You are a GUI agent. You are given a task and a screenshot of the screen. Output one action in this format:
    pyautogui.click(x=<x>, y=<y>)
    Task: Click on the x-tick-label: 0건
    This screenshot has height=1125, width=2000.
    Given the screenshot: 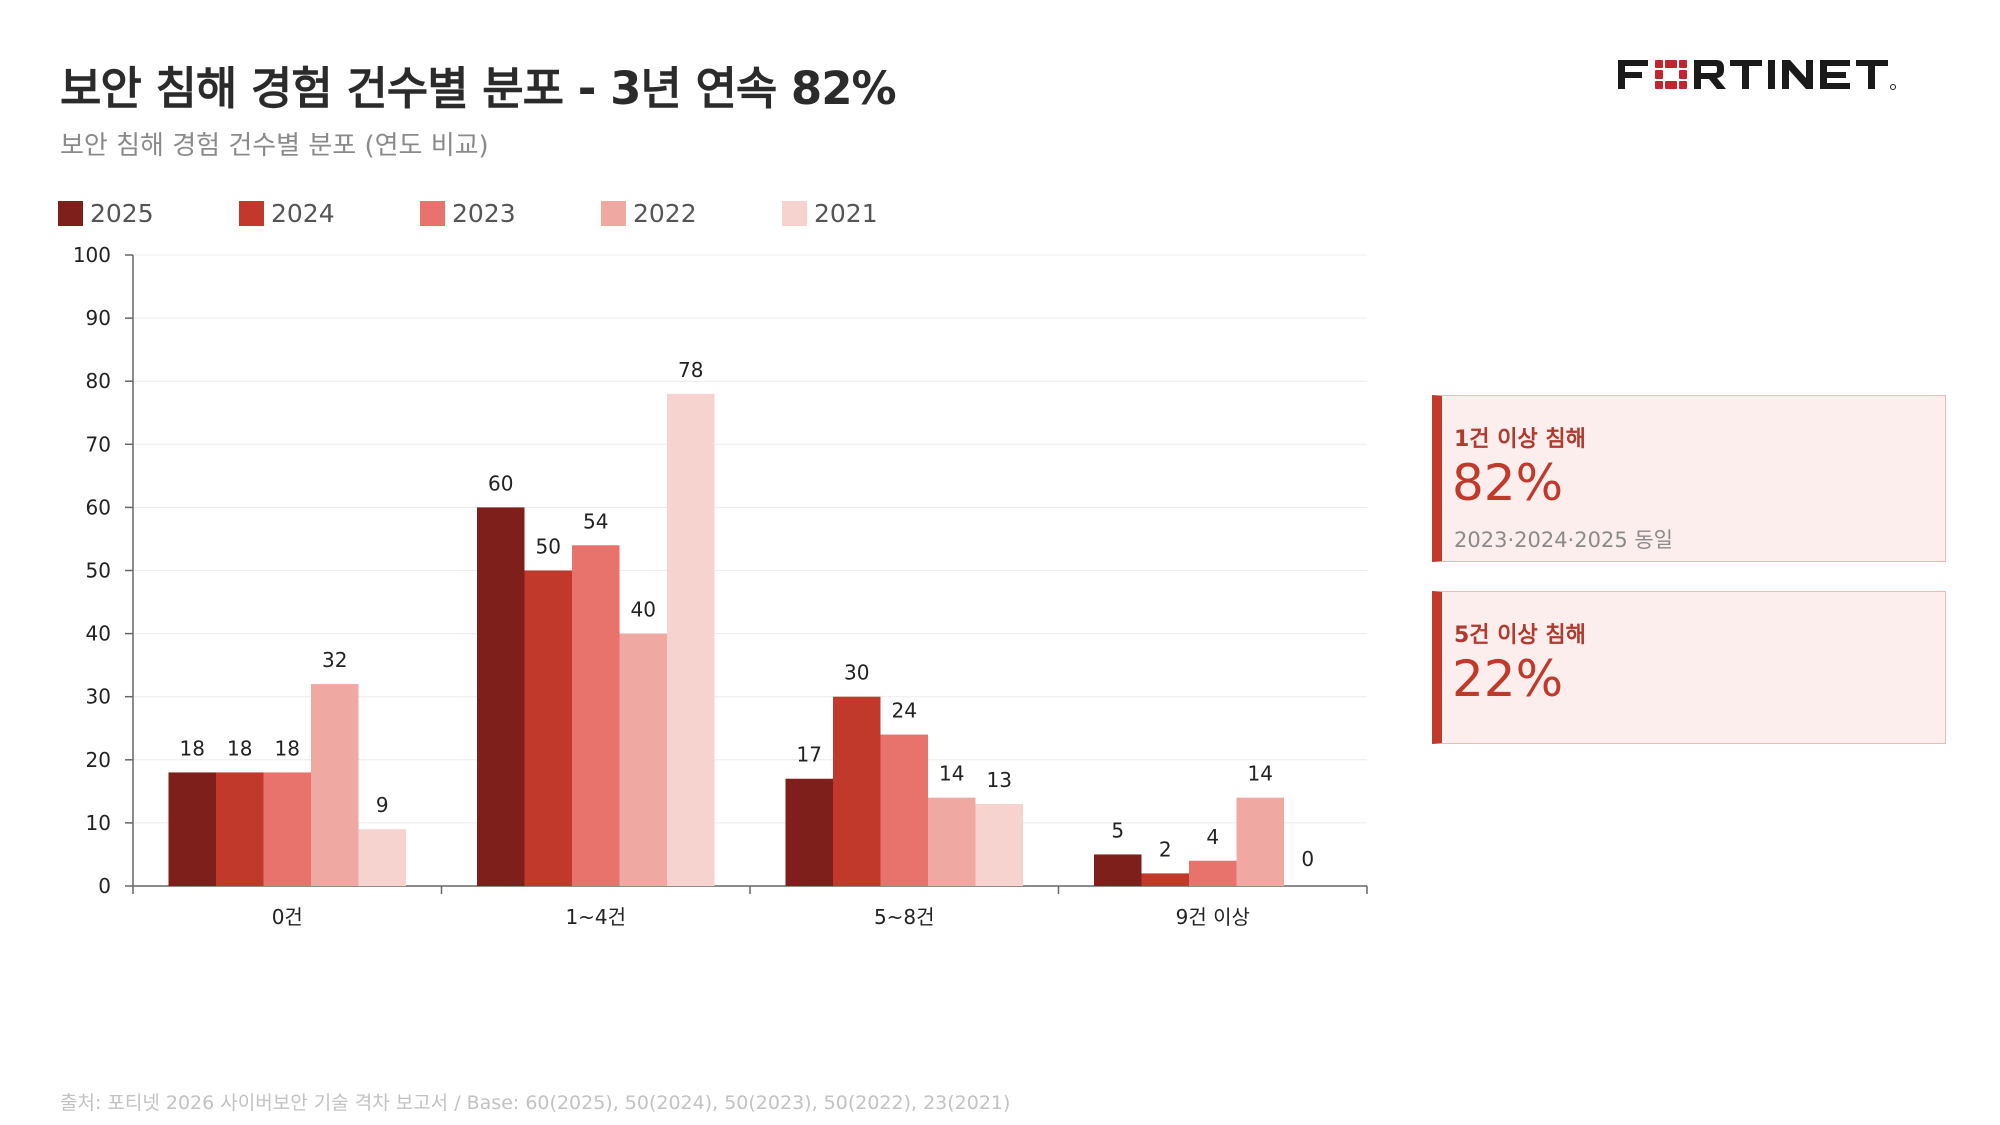 What is the action you would take?
    pyautogui.click(x=287, y=917)
    